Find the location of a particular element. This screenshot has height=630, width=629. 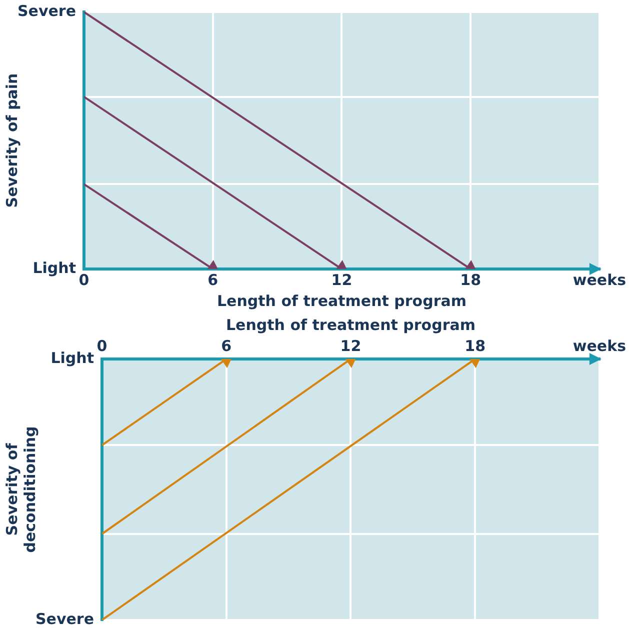

y-axis-title: Severity of pain is located at coordinates (11, 140).